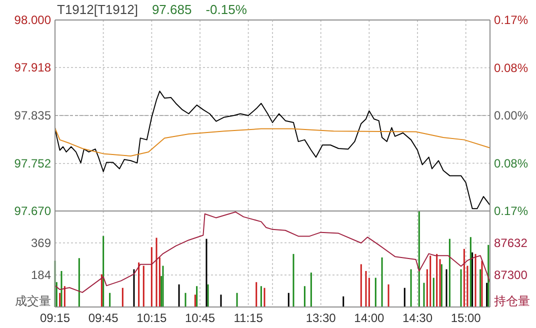  I want to click on y-tick-label: 97.918, so click(33, 67).